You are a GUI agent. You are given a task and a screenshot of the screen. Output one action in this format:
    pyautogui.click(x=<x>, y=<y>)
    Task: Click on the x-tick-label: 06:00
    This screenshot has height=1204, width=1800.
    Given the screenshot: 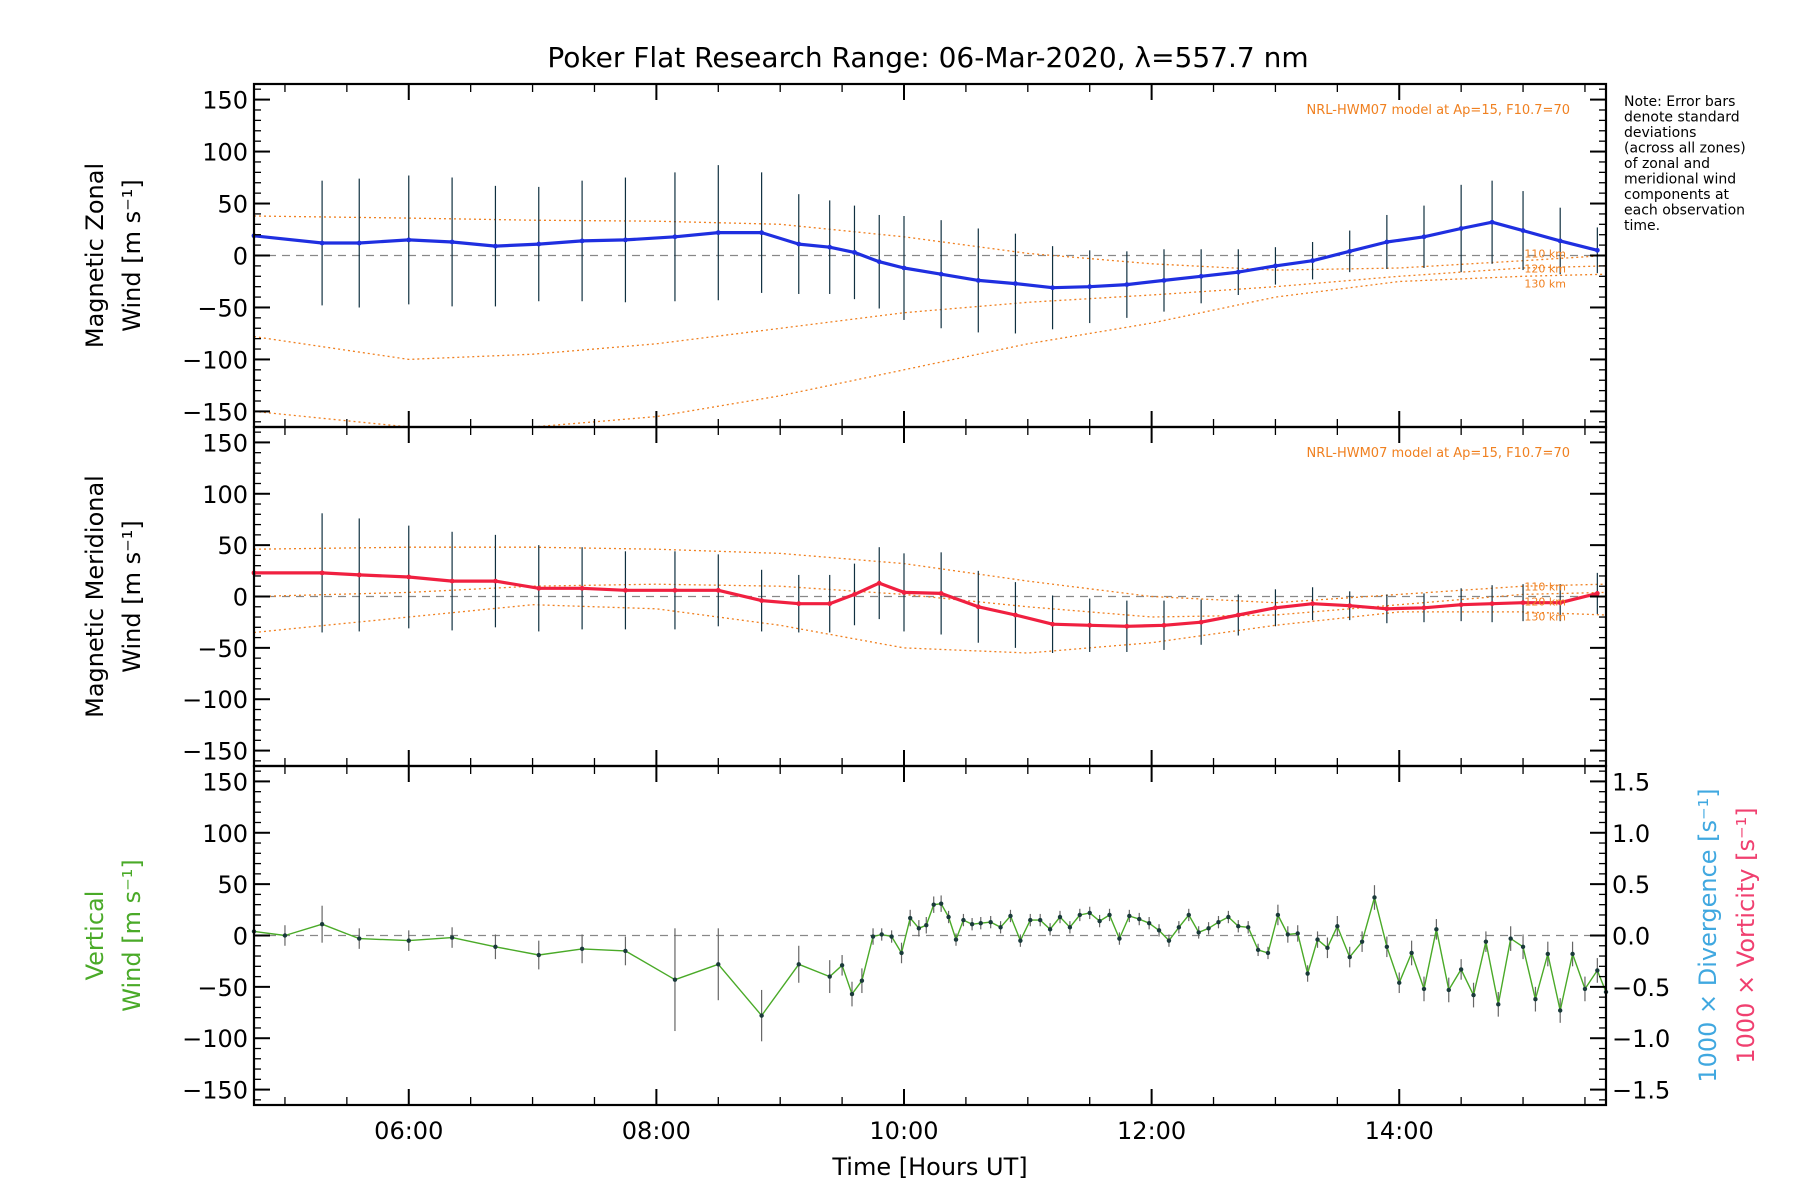 What is the action you would take?
    pyautogui.click(x=408, y=1131)
    